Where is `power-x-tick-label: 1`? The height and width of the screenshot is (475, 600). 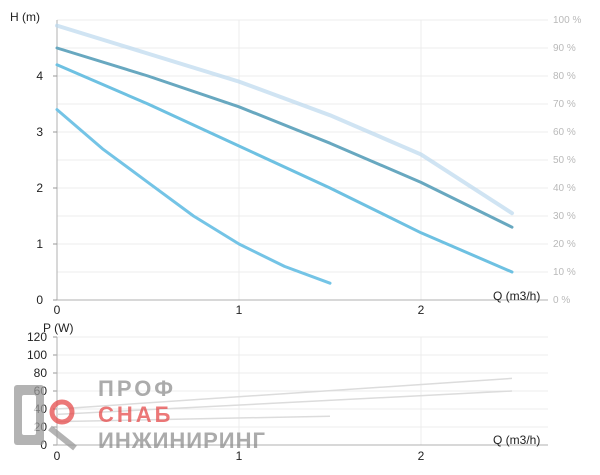
power-x-tick-label: 1 is located at coordinates (239, 456).